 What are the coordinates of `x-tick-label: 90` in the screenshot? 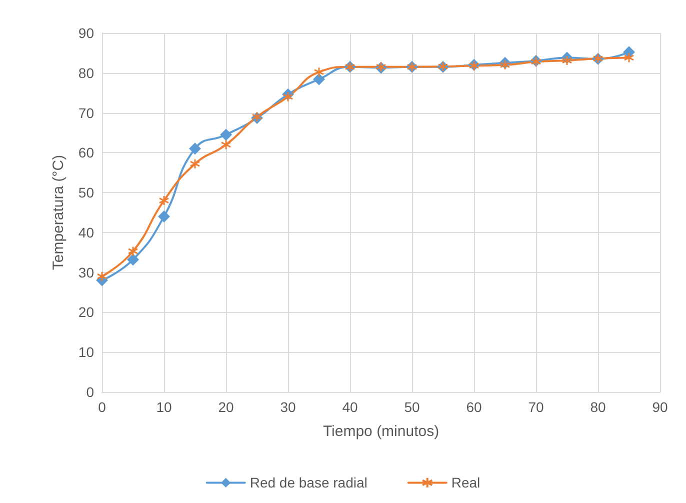 It's located at (660, 407).